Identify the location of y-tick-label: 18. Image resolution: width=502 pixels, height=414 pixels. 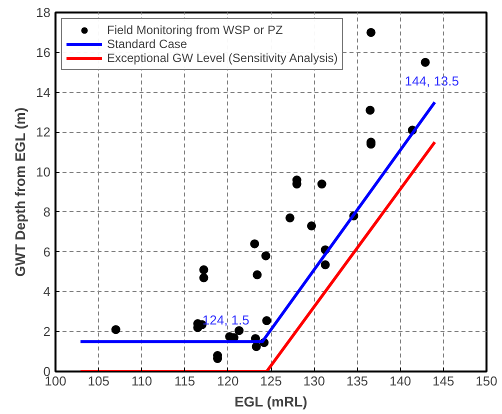
(43, 12).